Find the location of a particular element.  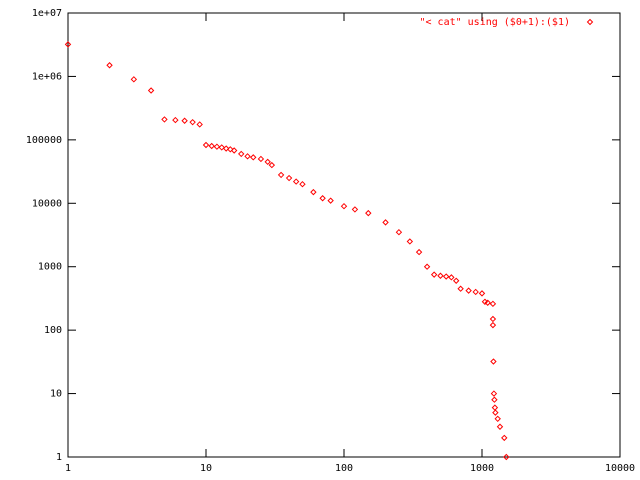

x-tick-label: 100 is located at coordinates (344, 468).